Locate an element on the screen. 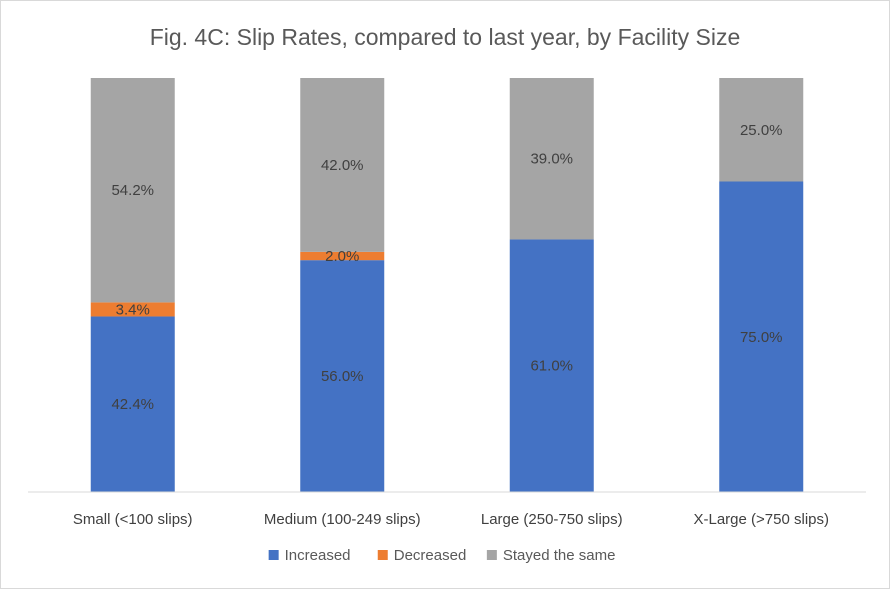 This screenshot has height=589, width=890. data-label: 2.0% is located at coordinates (342, 256).